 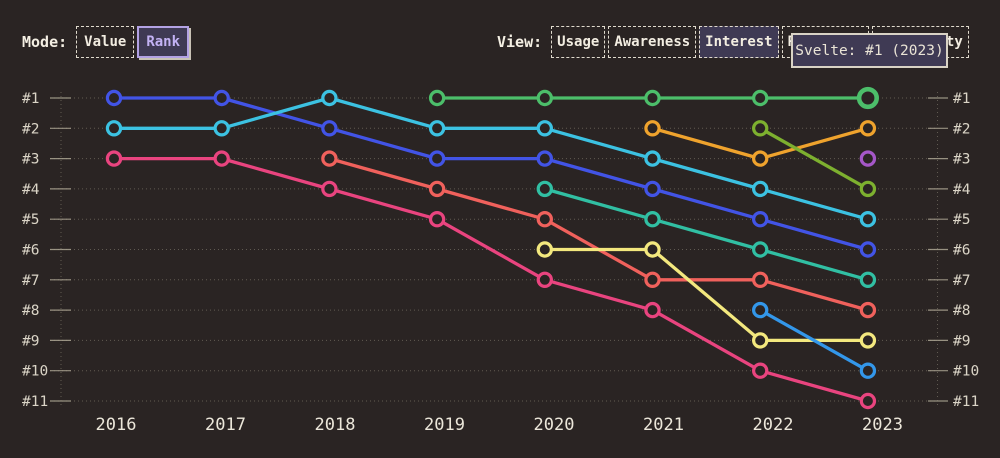 I want to click on chart-marker-teal-2020, so click(x=545, y=189).